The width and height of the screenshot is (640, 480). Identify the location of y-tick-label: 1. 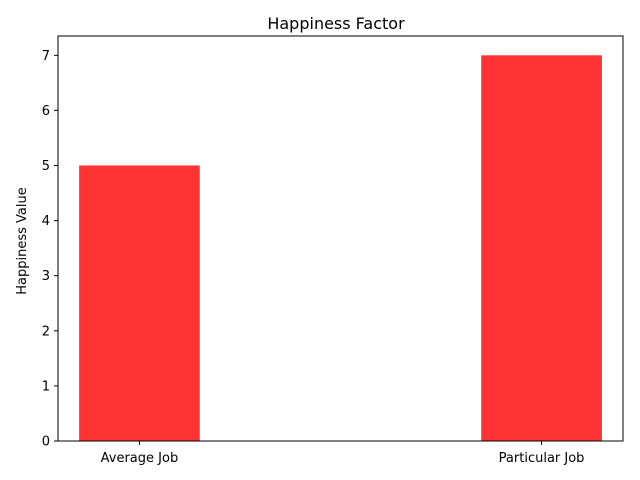
(46, 386).